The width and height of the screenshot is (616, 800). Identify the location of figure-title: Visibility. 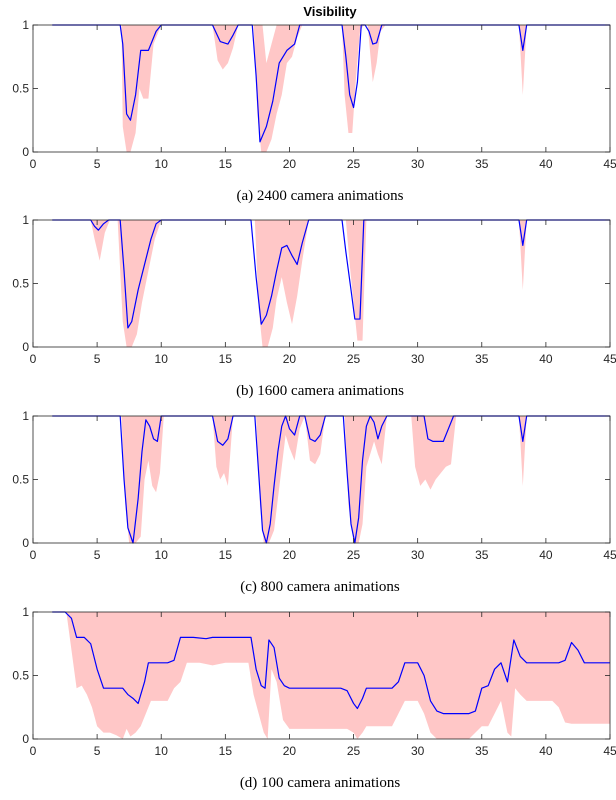
(330, 11).